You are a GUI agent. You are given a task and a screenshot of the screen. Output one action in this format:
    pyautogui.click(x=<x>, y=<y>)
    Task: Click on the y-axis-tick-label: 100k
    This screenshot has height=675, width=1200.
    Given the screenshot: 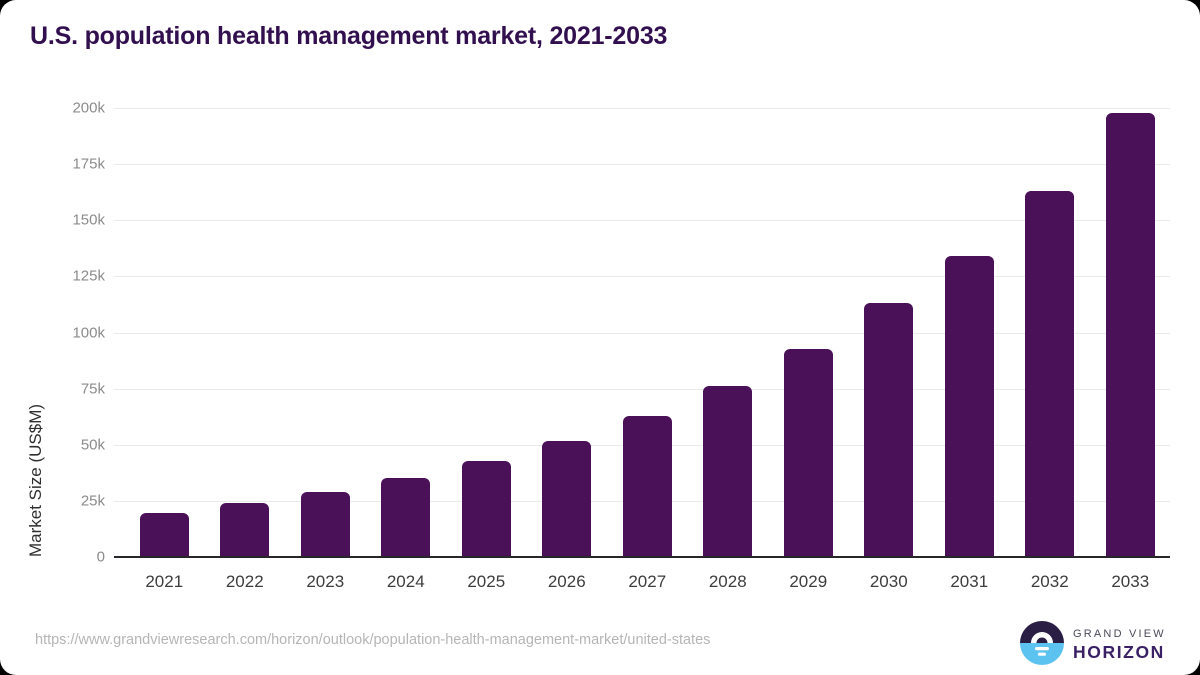 What is the action you would take?
    pyautogui.click(x=88, y=332)
    